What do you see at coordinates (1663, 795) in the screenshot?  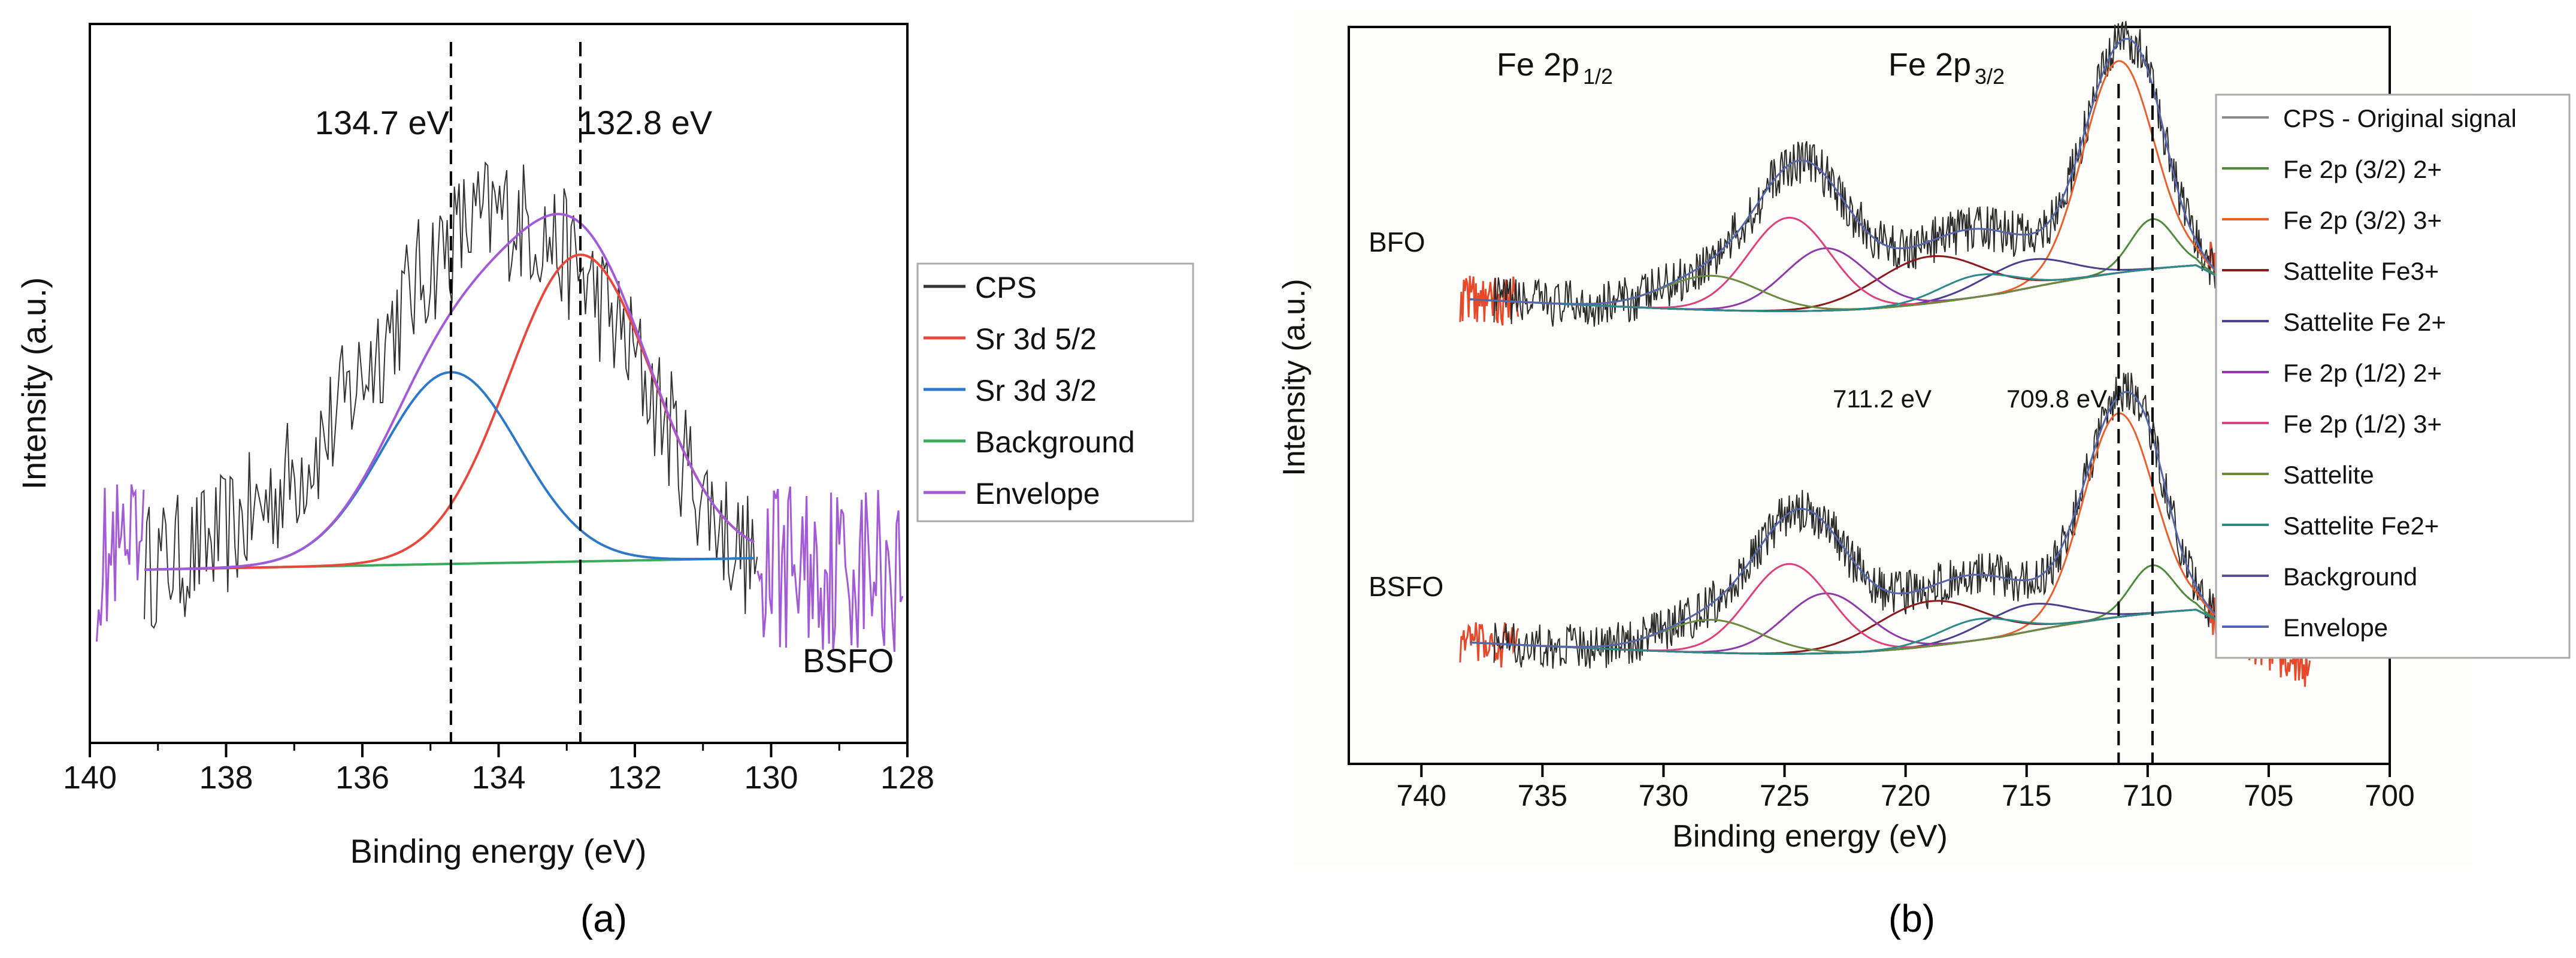 I see `x-tick-label: 730` at bounding box center [1663, 795].